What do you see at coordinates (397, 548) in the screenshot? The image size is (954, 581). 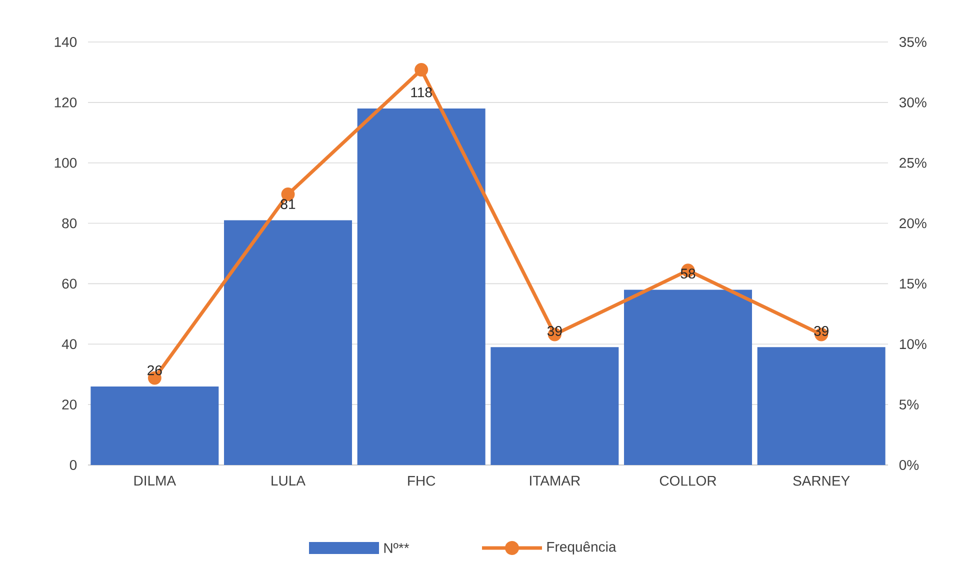 I see `legend-label: Nº**` at bounding box center [397, 548].